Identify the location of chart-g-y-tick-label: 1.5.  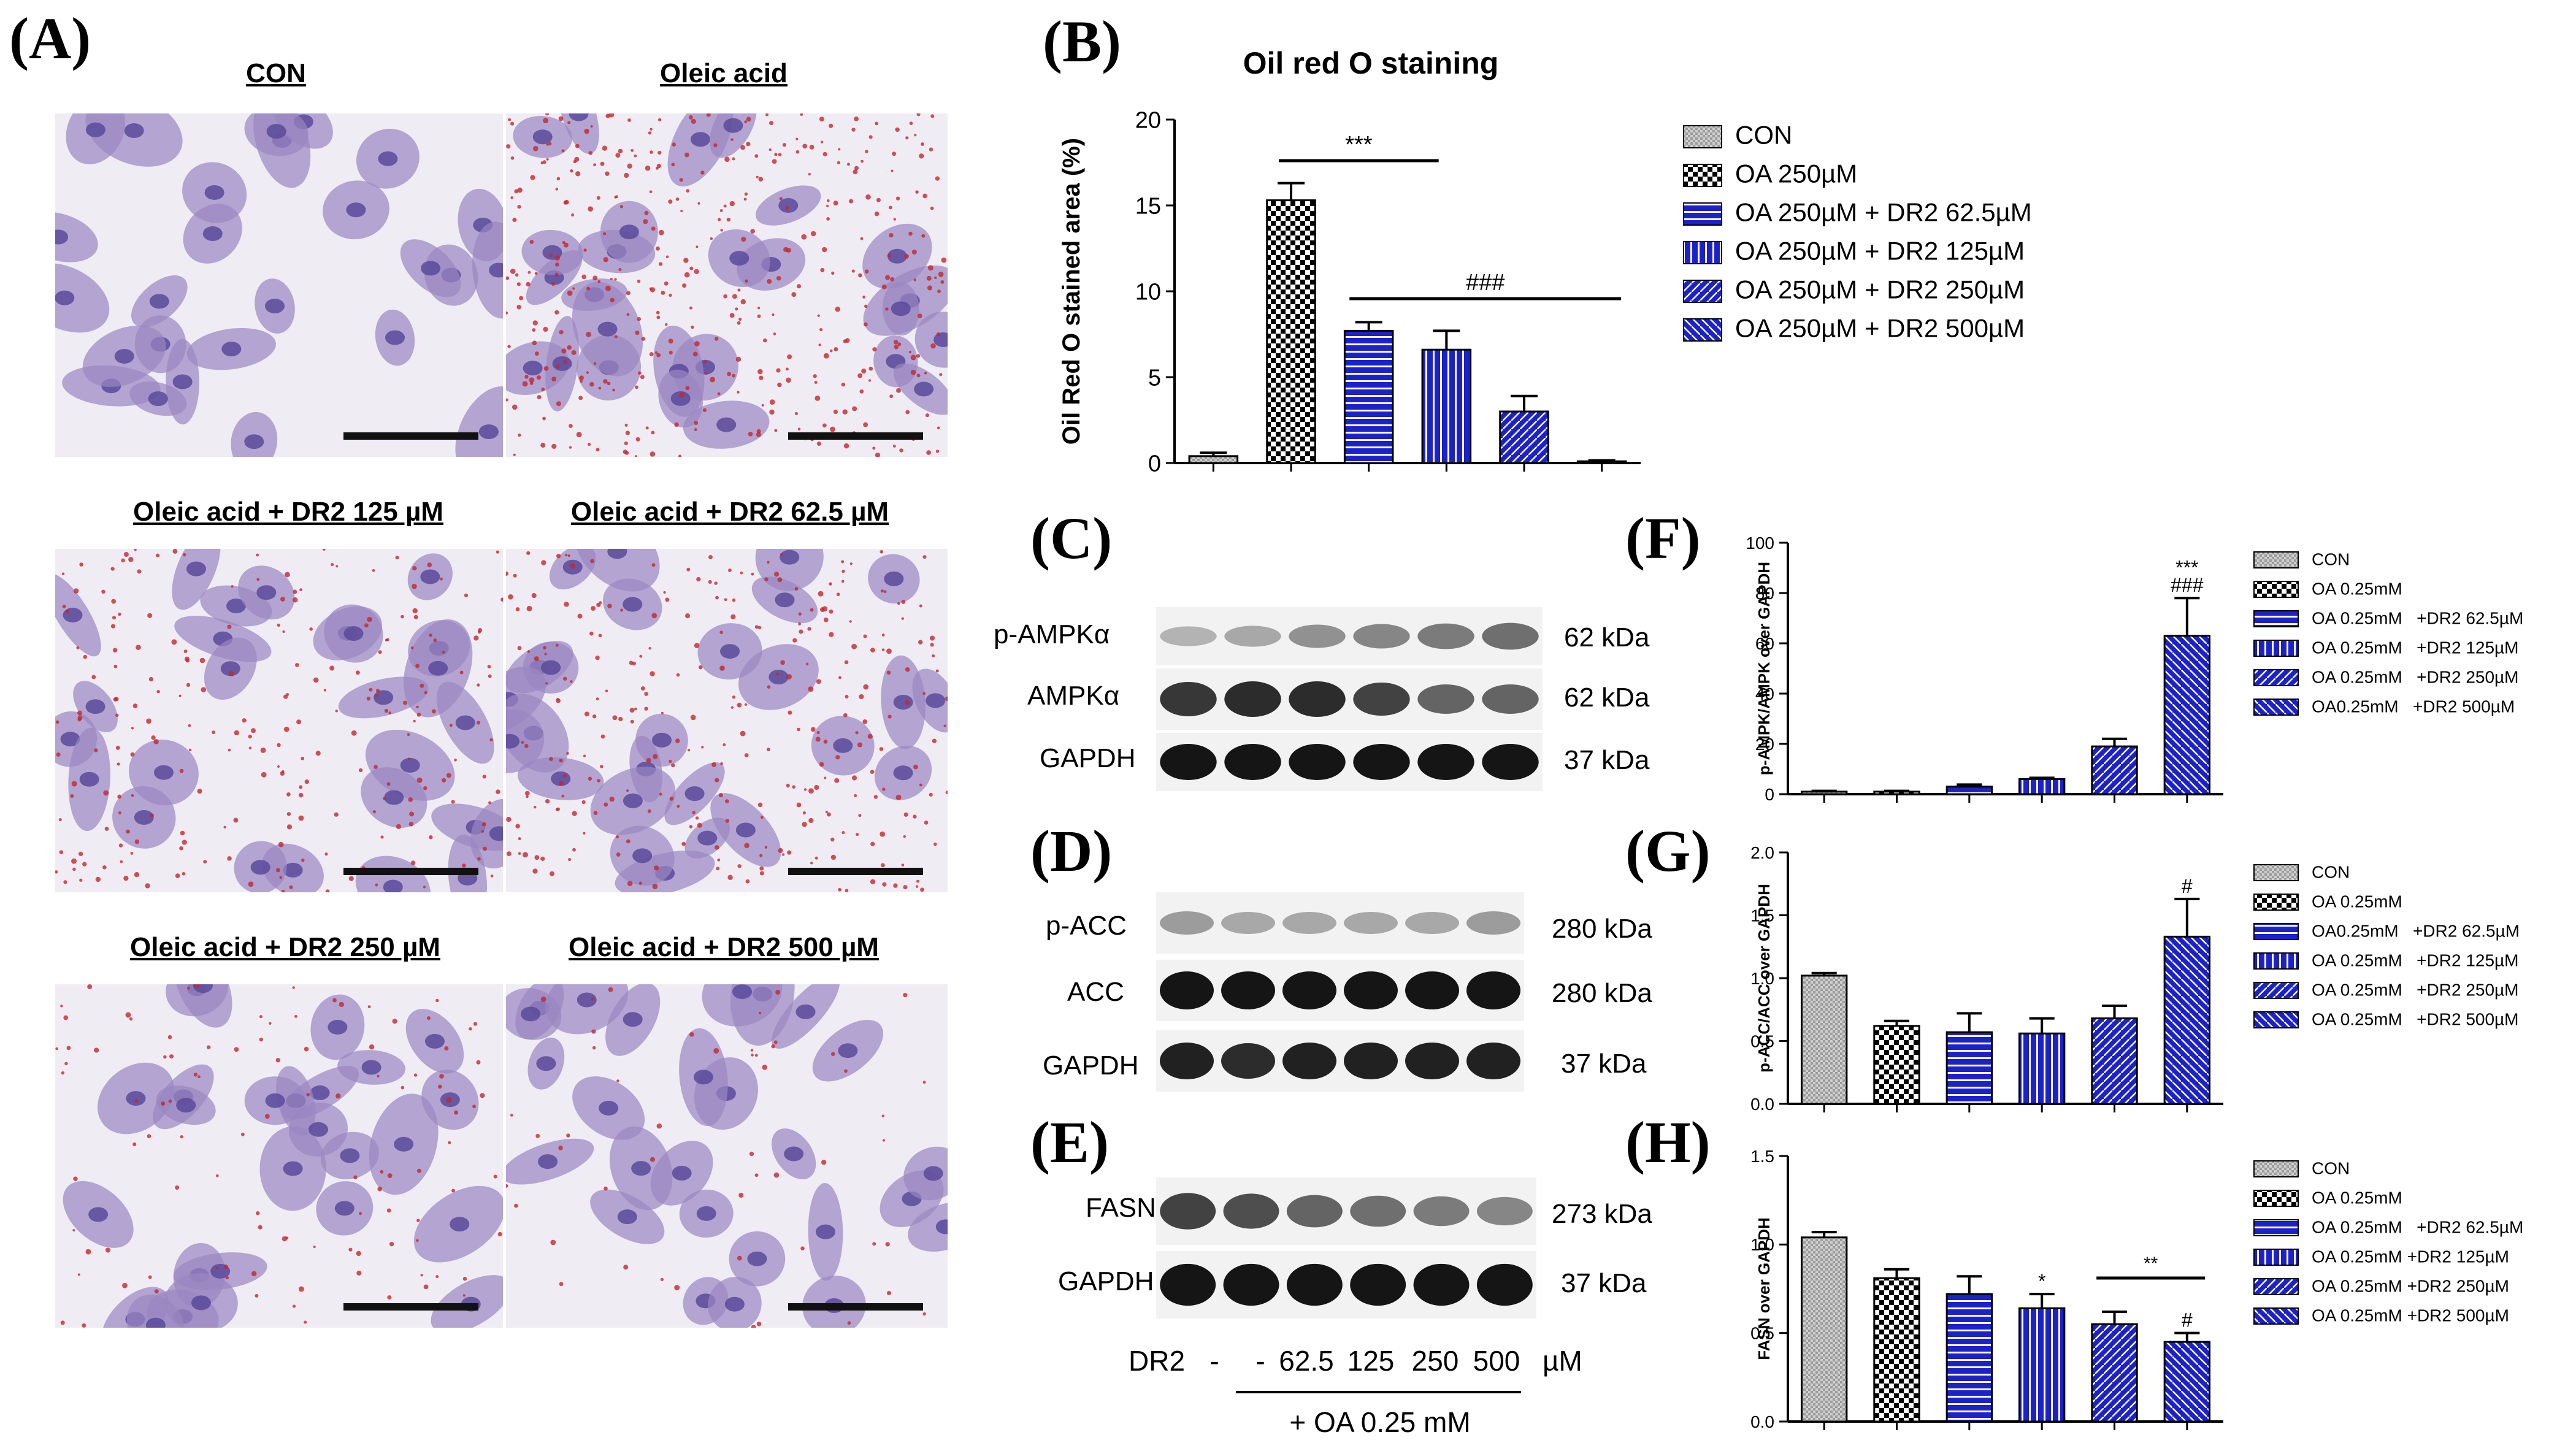
(1762, 915).